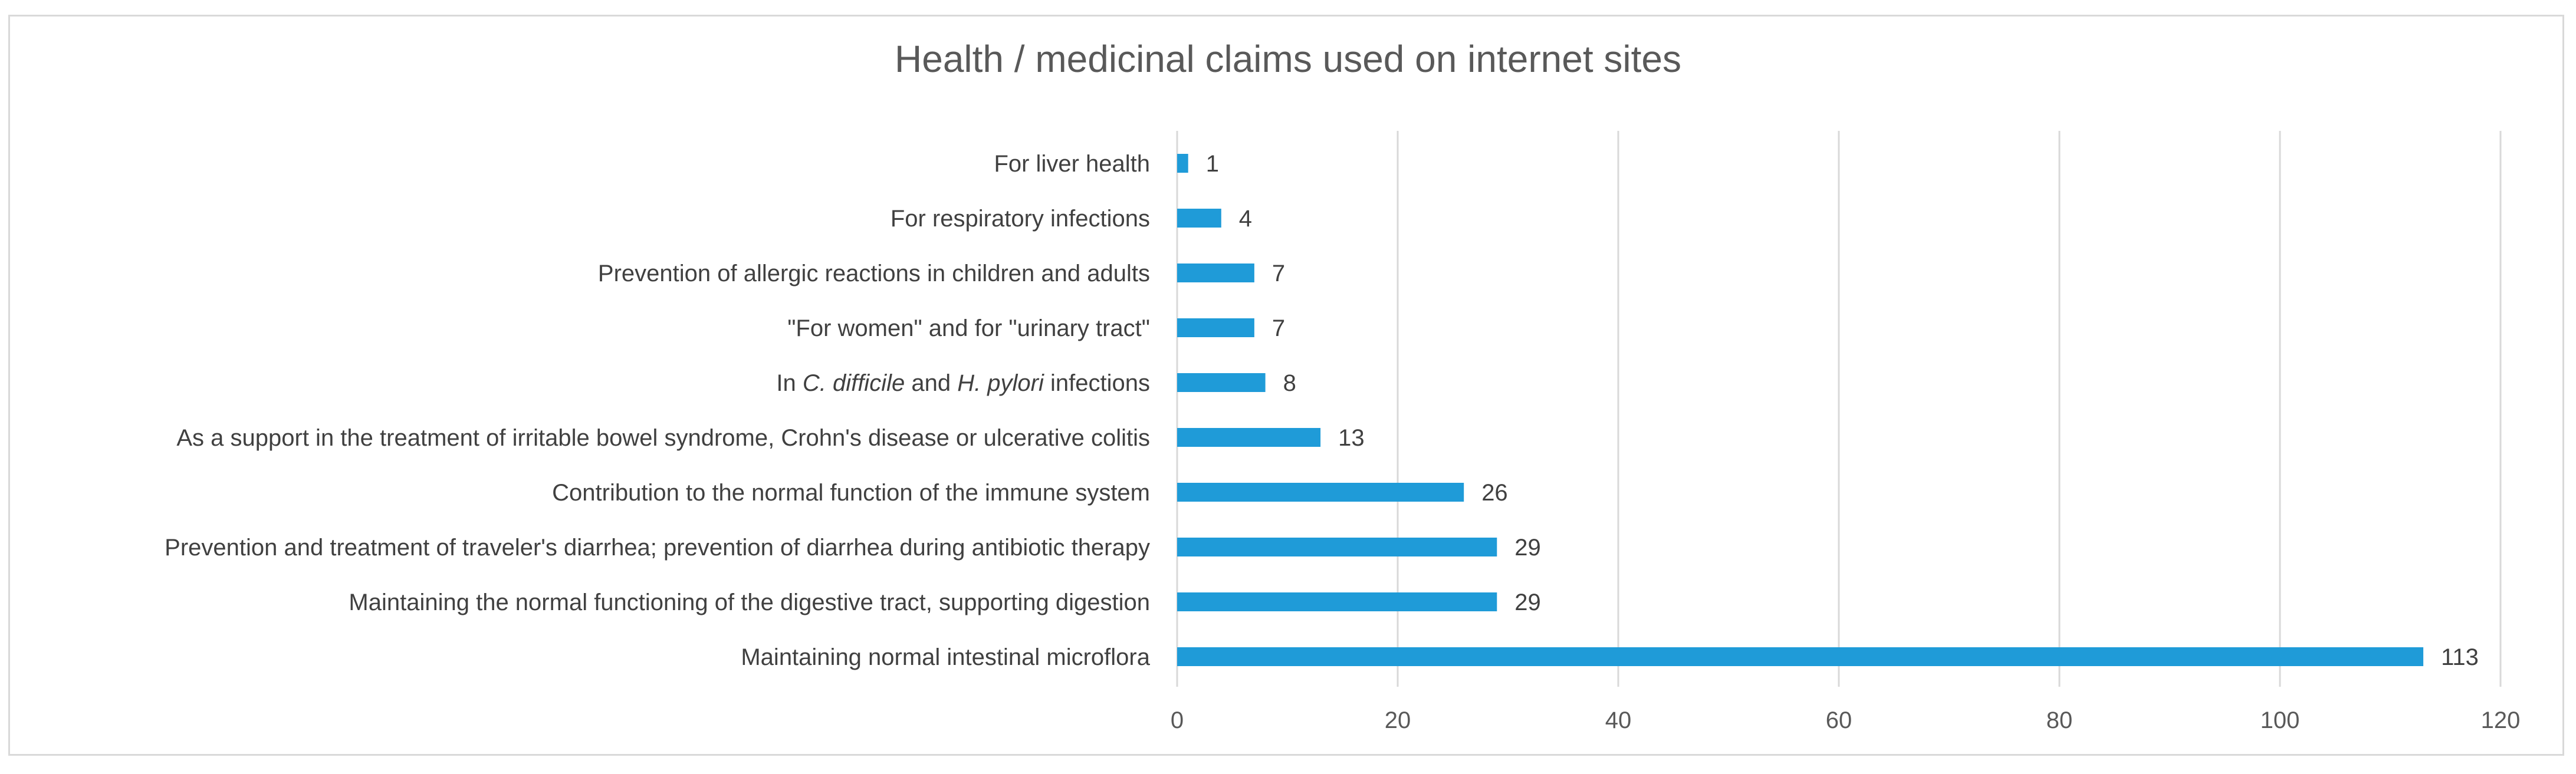 This screenshot has width=2576, height=774. I want to click on category-label-1: For respiratory infections, so click(1020, 219).